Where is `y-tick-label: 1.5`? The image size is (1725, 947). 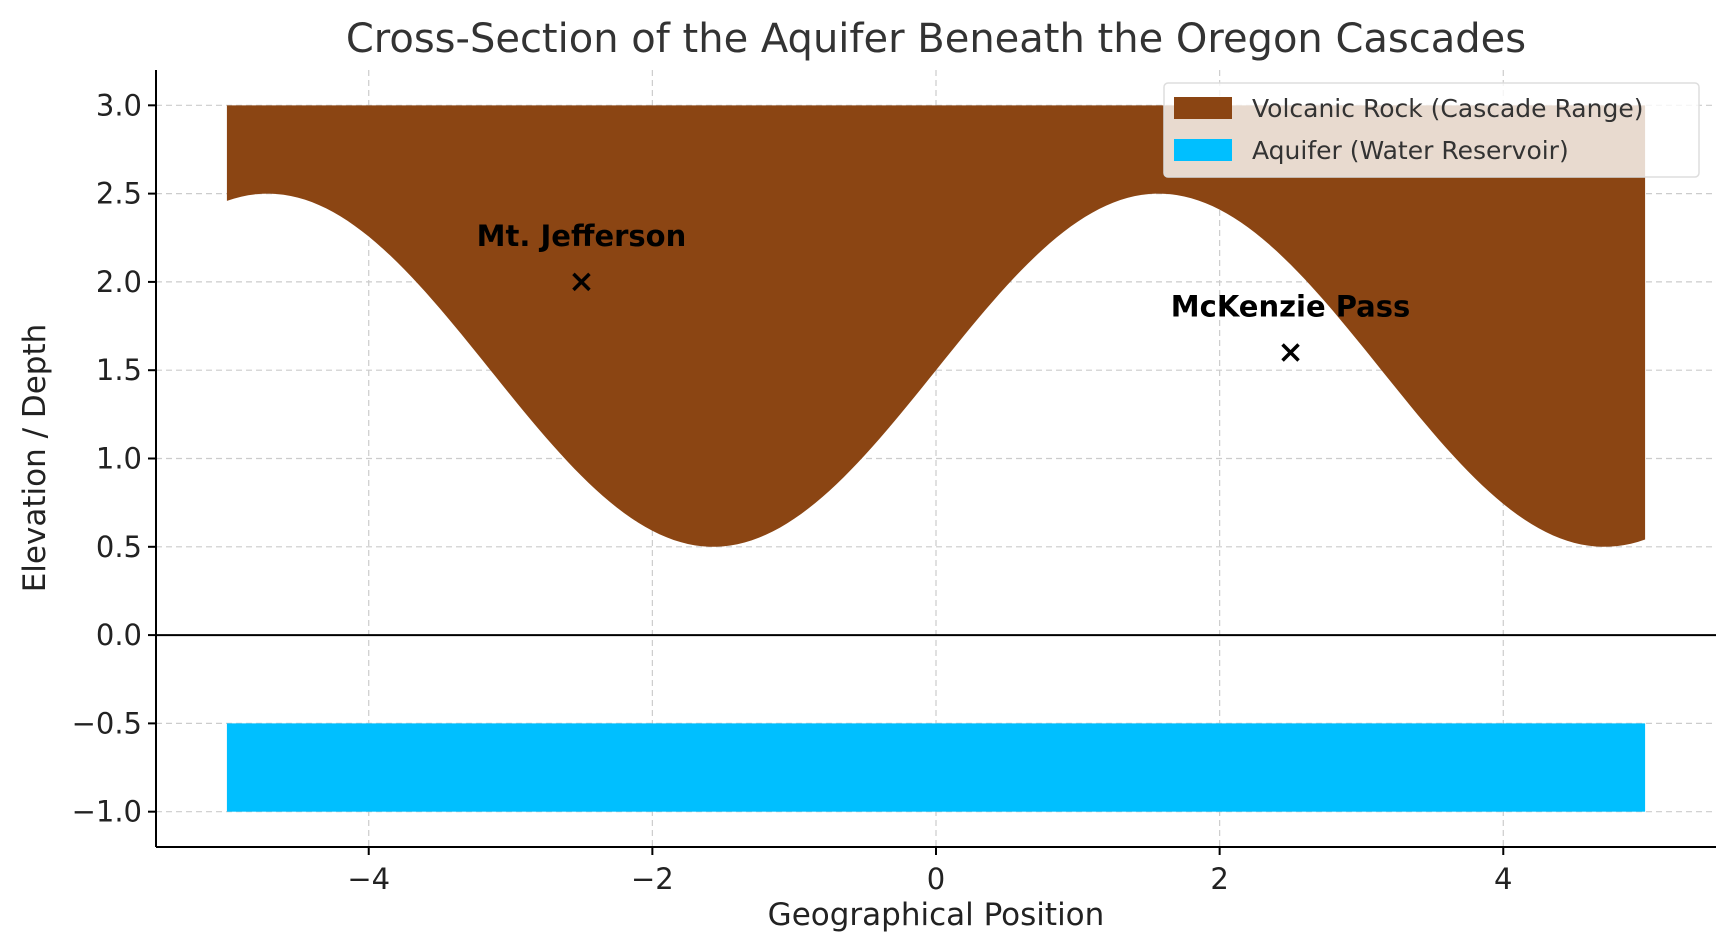 y-tick-label: 1.5 is located at coordinates (119, 370).